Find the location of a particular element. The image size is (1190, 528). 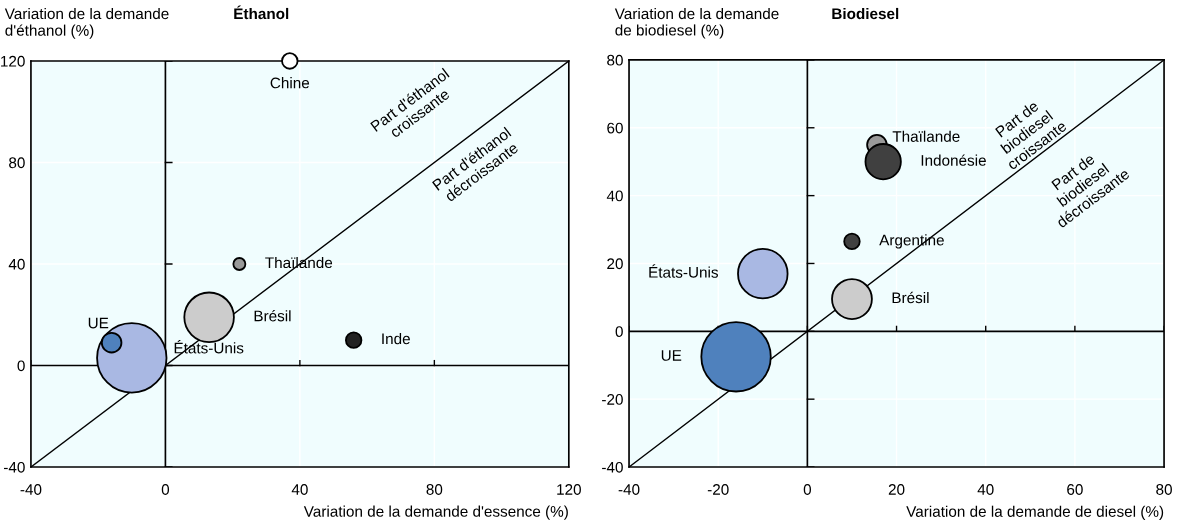

y-tick-label: 20 is located at coordinates (615, 264).